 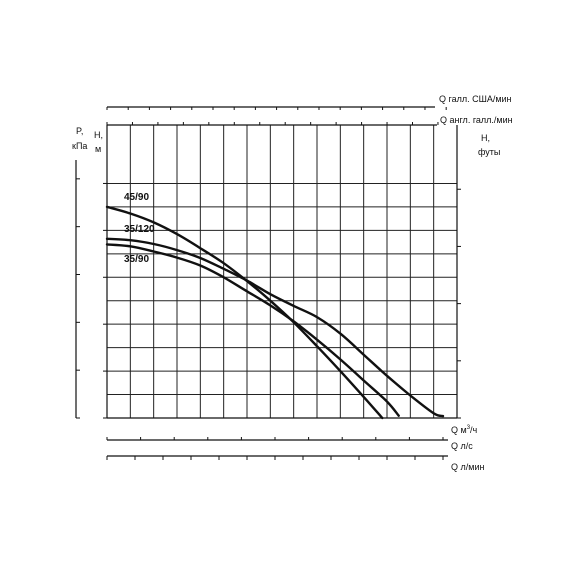 I want to click on curve-label-35-120: 35/120, so click(x=139, y=229).